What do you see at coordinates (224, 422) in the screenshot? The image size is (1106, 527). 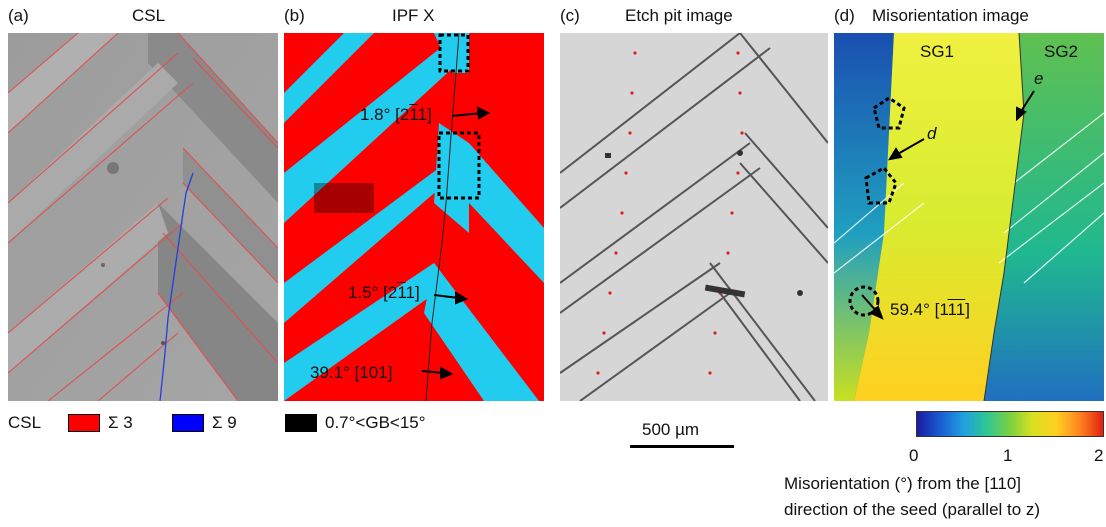 I see `legend-sigma9-label: Σ 9` at bounding box center [224, 422].